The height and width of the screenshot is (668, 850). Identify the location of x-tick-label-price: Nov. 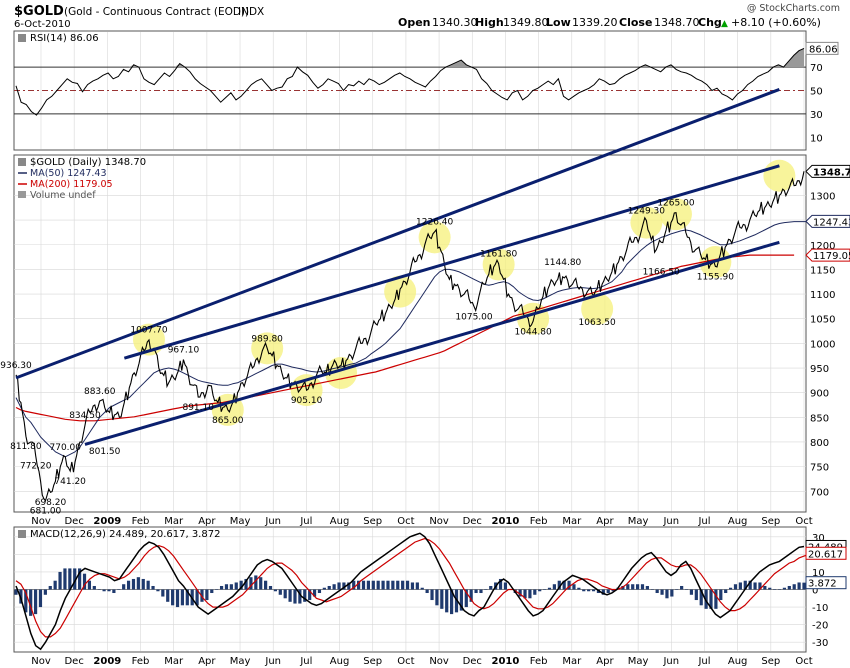
(41, 521).